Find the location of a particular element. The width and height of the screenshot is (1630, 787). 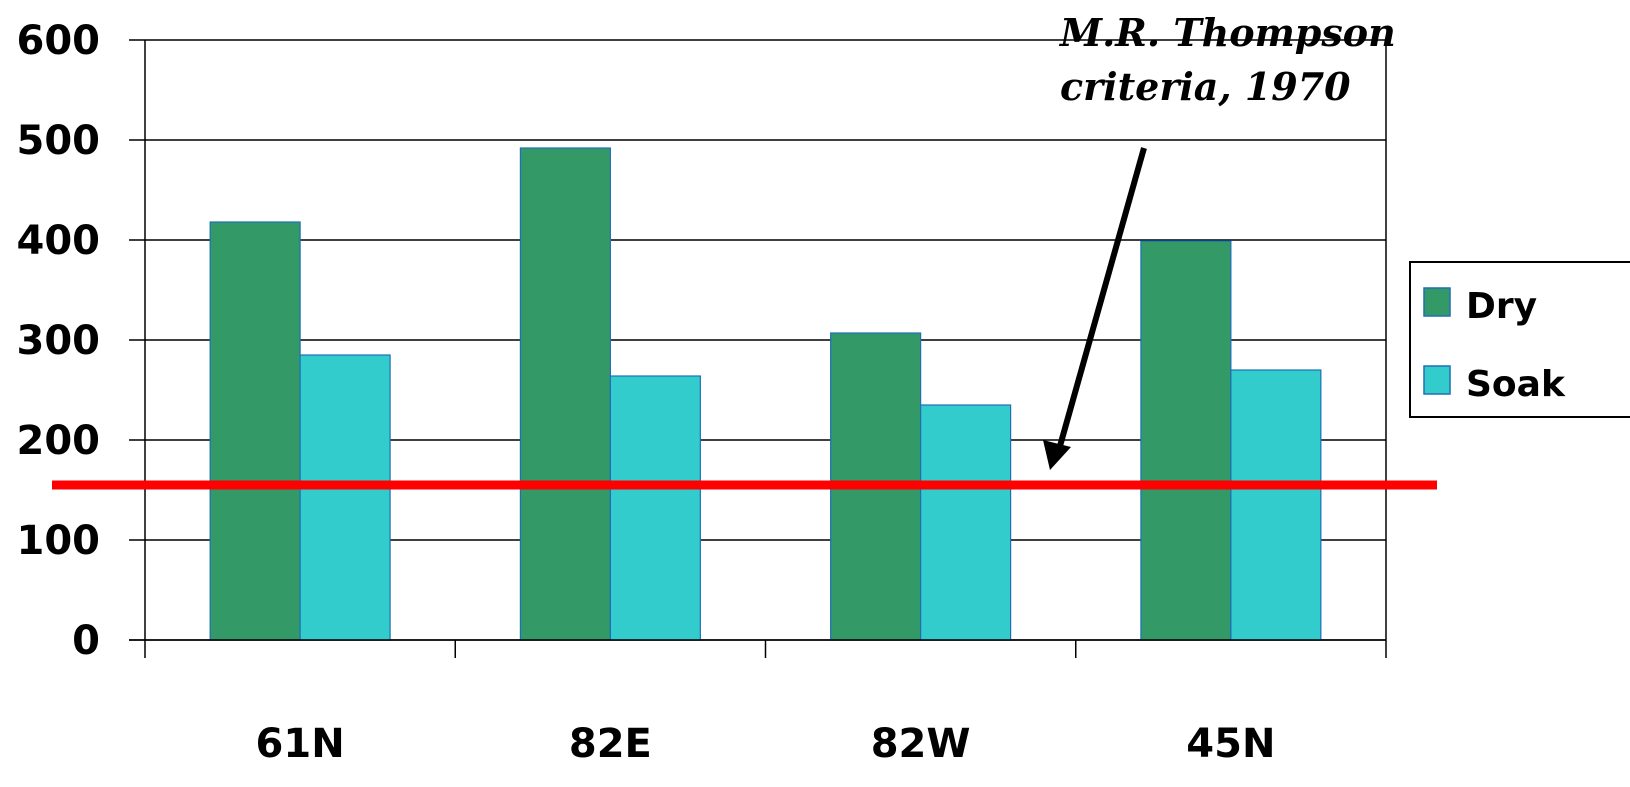

x-category-label: 82E is located at coordinates (610, 744).